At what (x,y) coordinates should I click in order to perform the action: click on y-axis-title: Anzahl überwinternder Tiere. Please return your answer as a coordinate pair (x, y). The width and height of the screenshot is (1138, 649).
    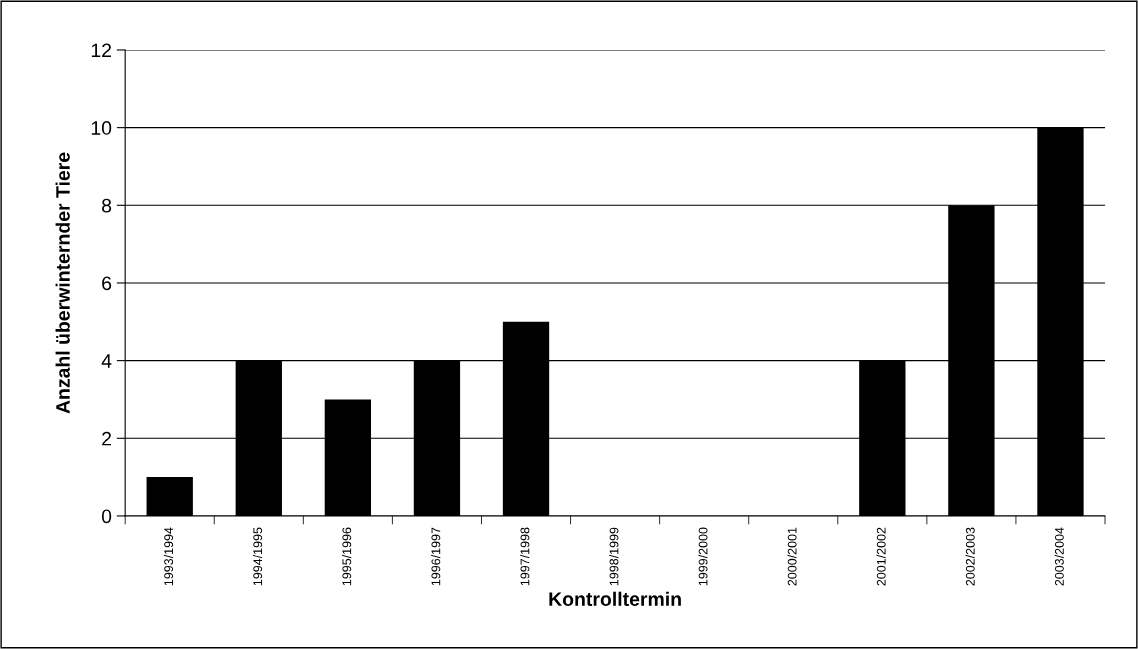
    Looking at the image, I should click on (62, 283).